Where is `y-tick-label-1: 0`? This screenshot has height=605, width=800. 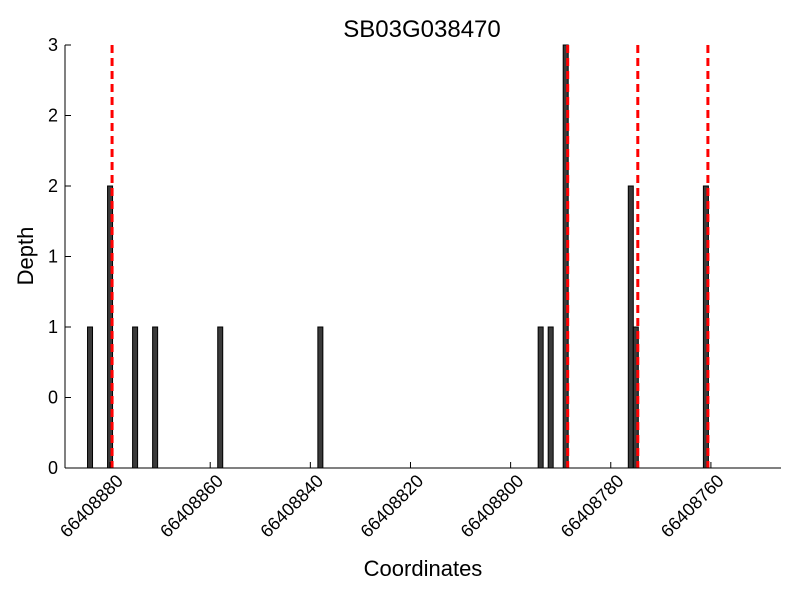 y-tick-label-1: 0 is located at coordinates (53, 398).